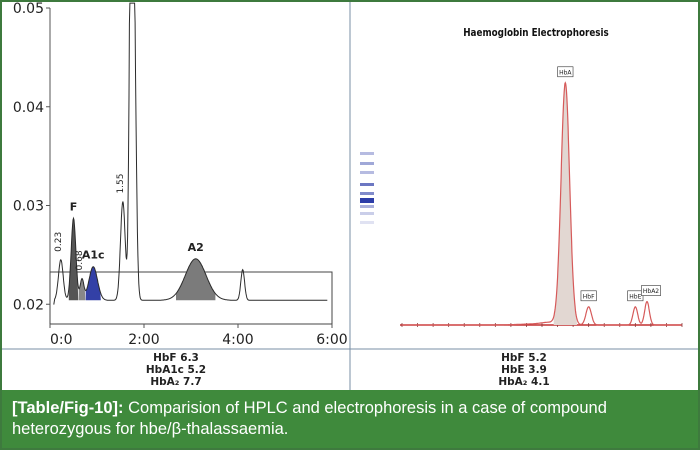  I want to click on hplc-table-row-0: HbF 6.3, so click(176, 358).